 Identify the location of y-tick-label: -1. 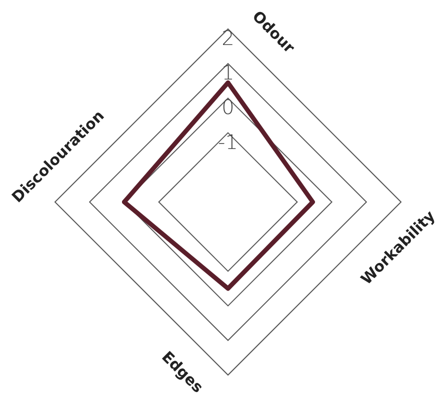
(228, 142).